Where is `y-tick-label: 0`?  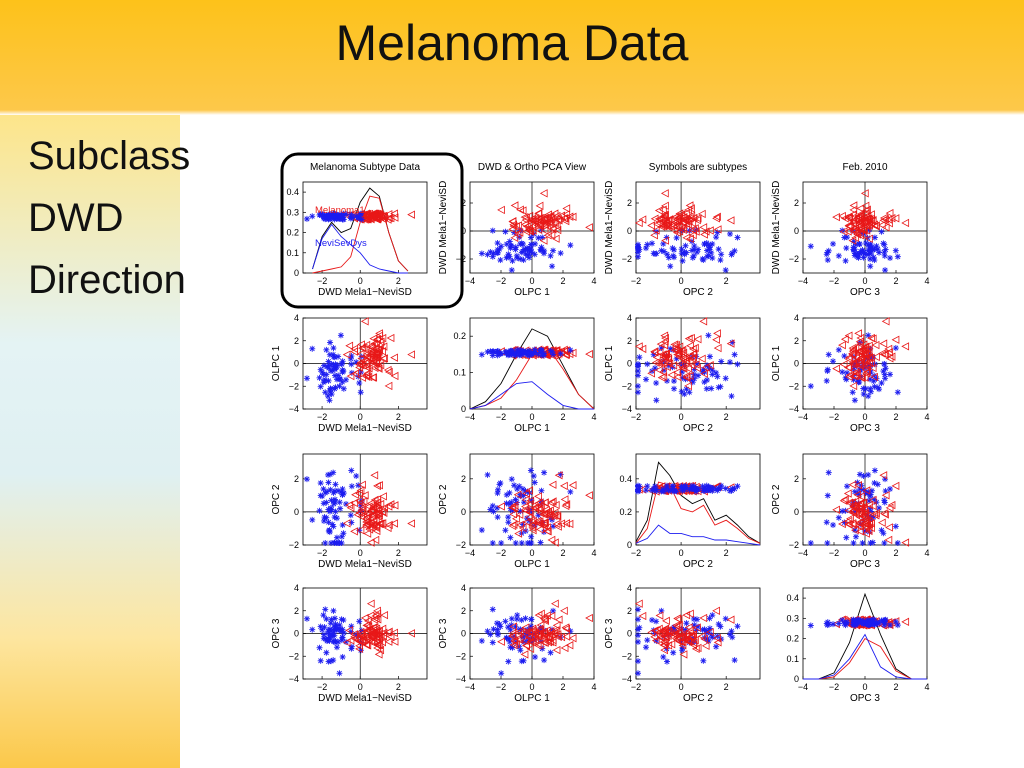
y-tick-label: 0 is located at coordinates (796, 364).